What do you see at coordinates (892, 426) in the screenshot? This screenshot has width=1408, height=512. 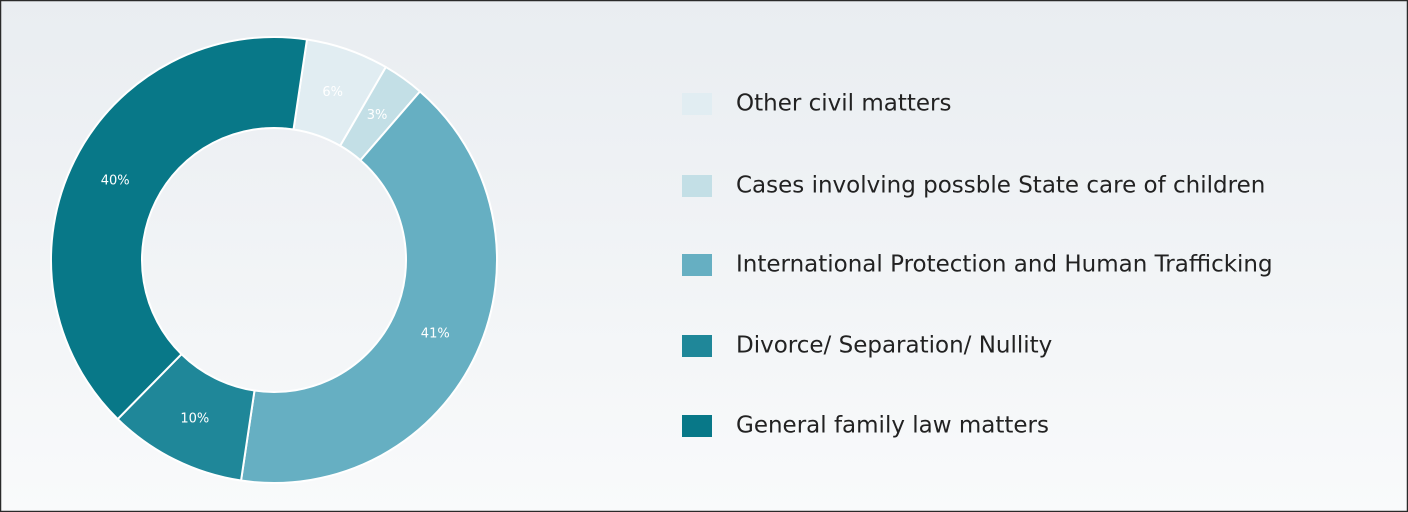 I see `legend-label: General family law matters` at bounding box center [892, 426].